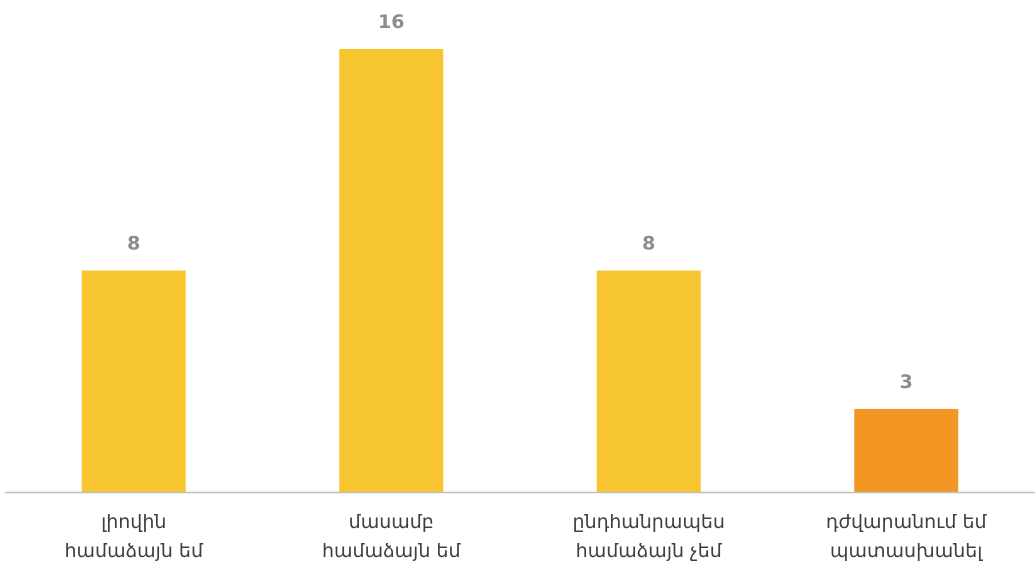 The height and width of the screenshot is (566, 1035). I want to click on data-label-4: 3, so click(906, 382).